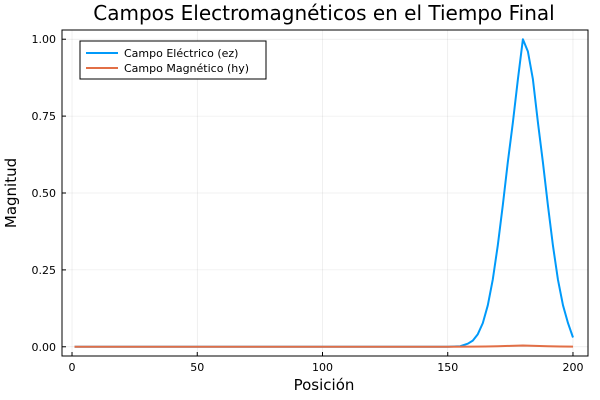 The image size is (600, 400). I want to click on y-tick-label: 0.75, so click(44, 116).